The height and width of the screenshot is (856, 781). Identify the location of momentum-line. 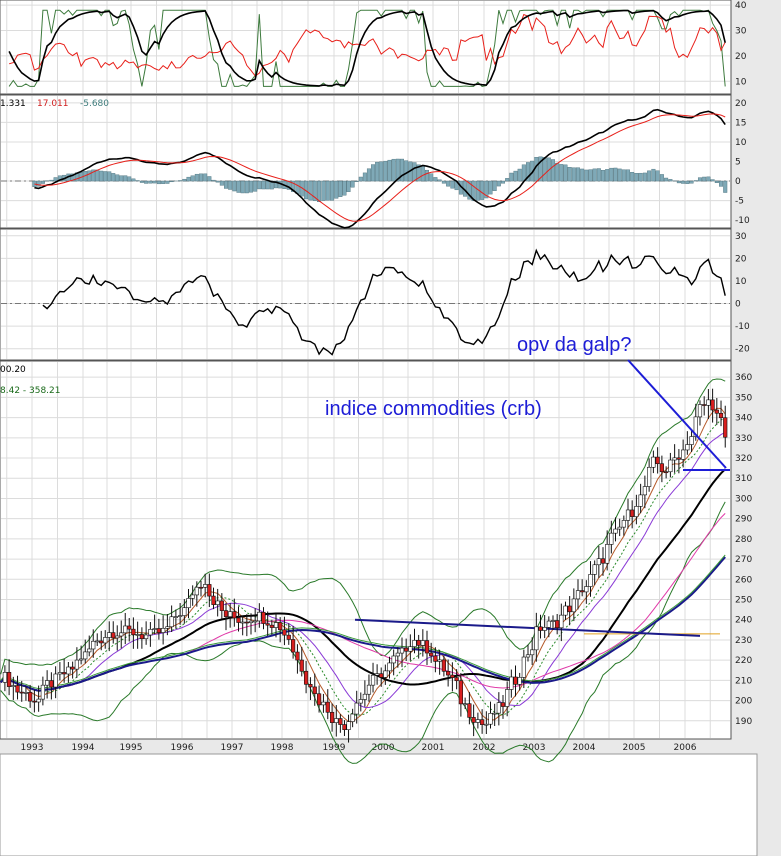
(384, 302).